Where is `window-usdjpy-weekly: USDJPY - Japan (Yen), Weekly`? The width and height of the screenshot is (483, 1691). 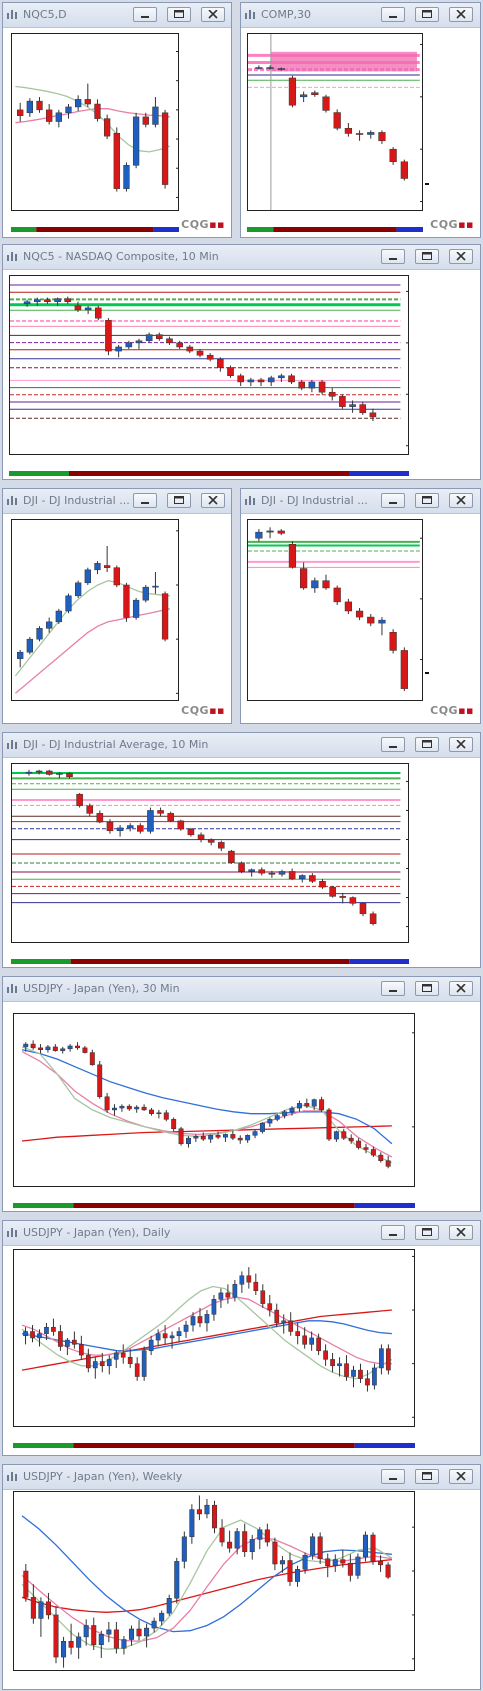 window-usdjpy-weekly: USDJPY - Japan (Yen), Weekly is located at coordinates (241, 1577).